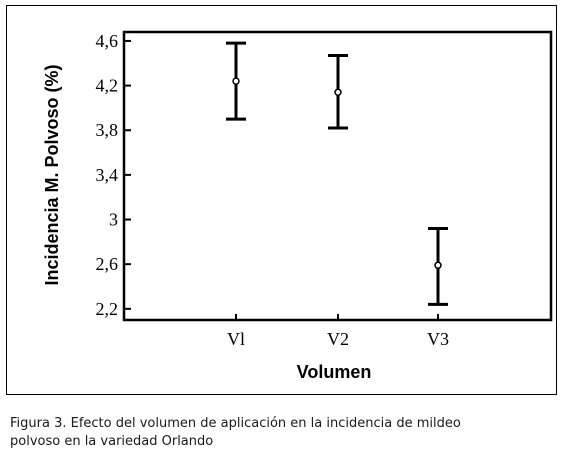 The image size is (575, 466). What do you see at coordinates (107, 175) in the screenshot?
I see `y-tick-label: 3,4` at bounding box center [107, 175].